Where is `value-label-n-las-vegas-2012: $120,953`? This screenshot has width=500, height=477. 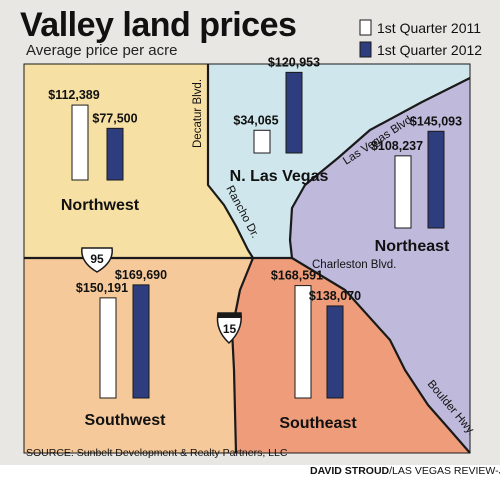
value-label-n-las-vegas-2012: $120,953 is located at coordinates (294, 62).